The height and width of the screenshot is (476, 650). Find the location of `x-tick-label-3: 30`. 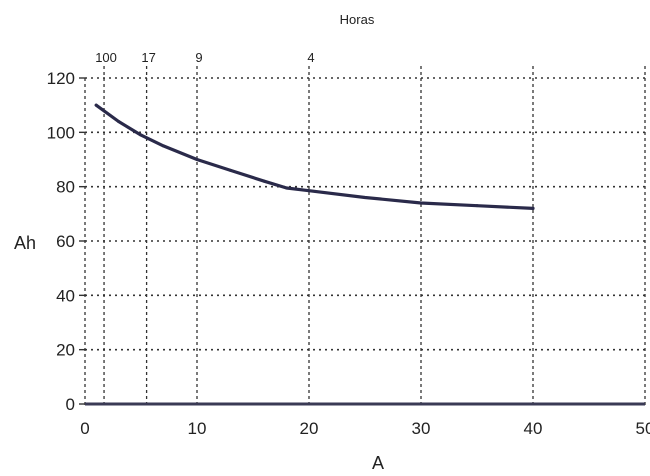

x-tick-label-3: 30 is located at coordinates (421, 428).